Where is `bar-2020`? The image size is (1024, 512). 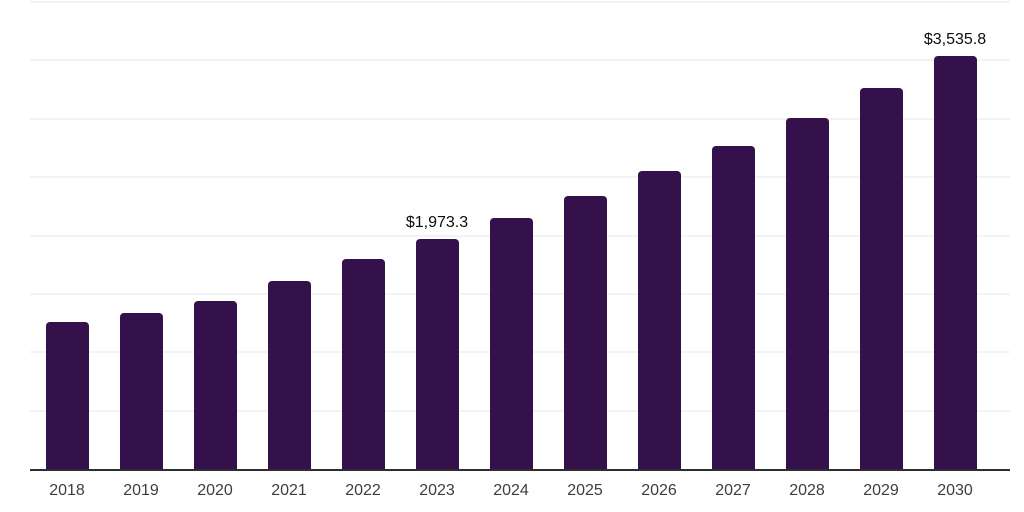
bar-2020 is located at coordinates (215, 385).